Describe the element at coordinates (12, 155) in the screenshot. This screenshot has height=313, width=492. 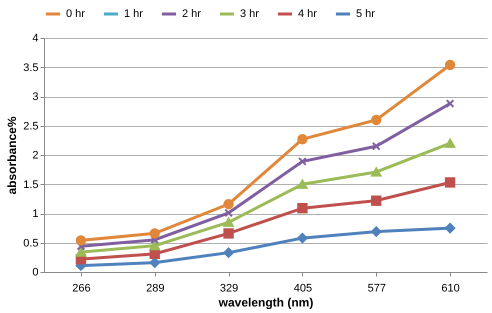
I see `y-axis-title: absorbance%` at that location.